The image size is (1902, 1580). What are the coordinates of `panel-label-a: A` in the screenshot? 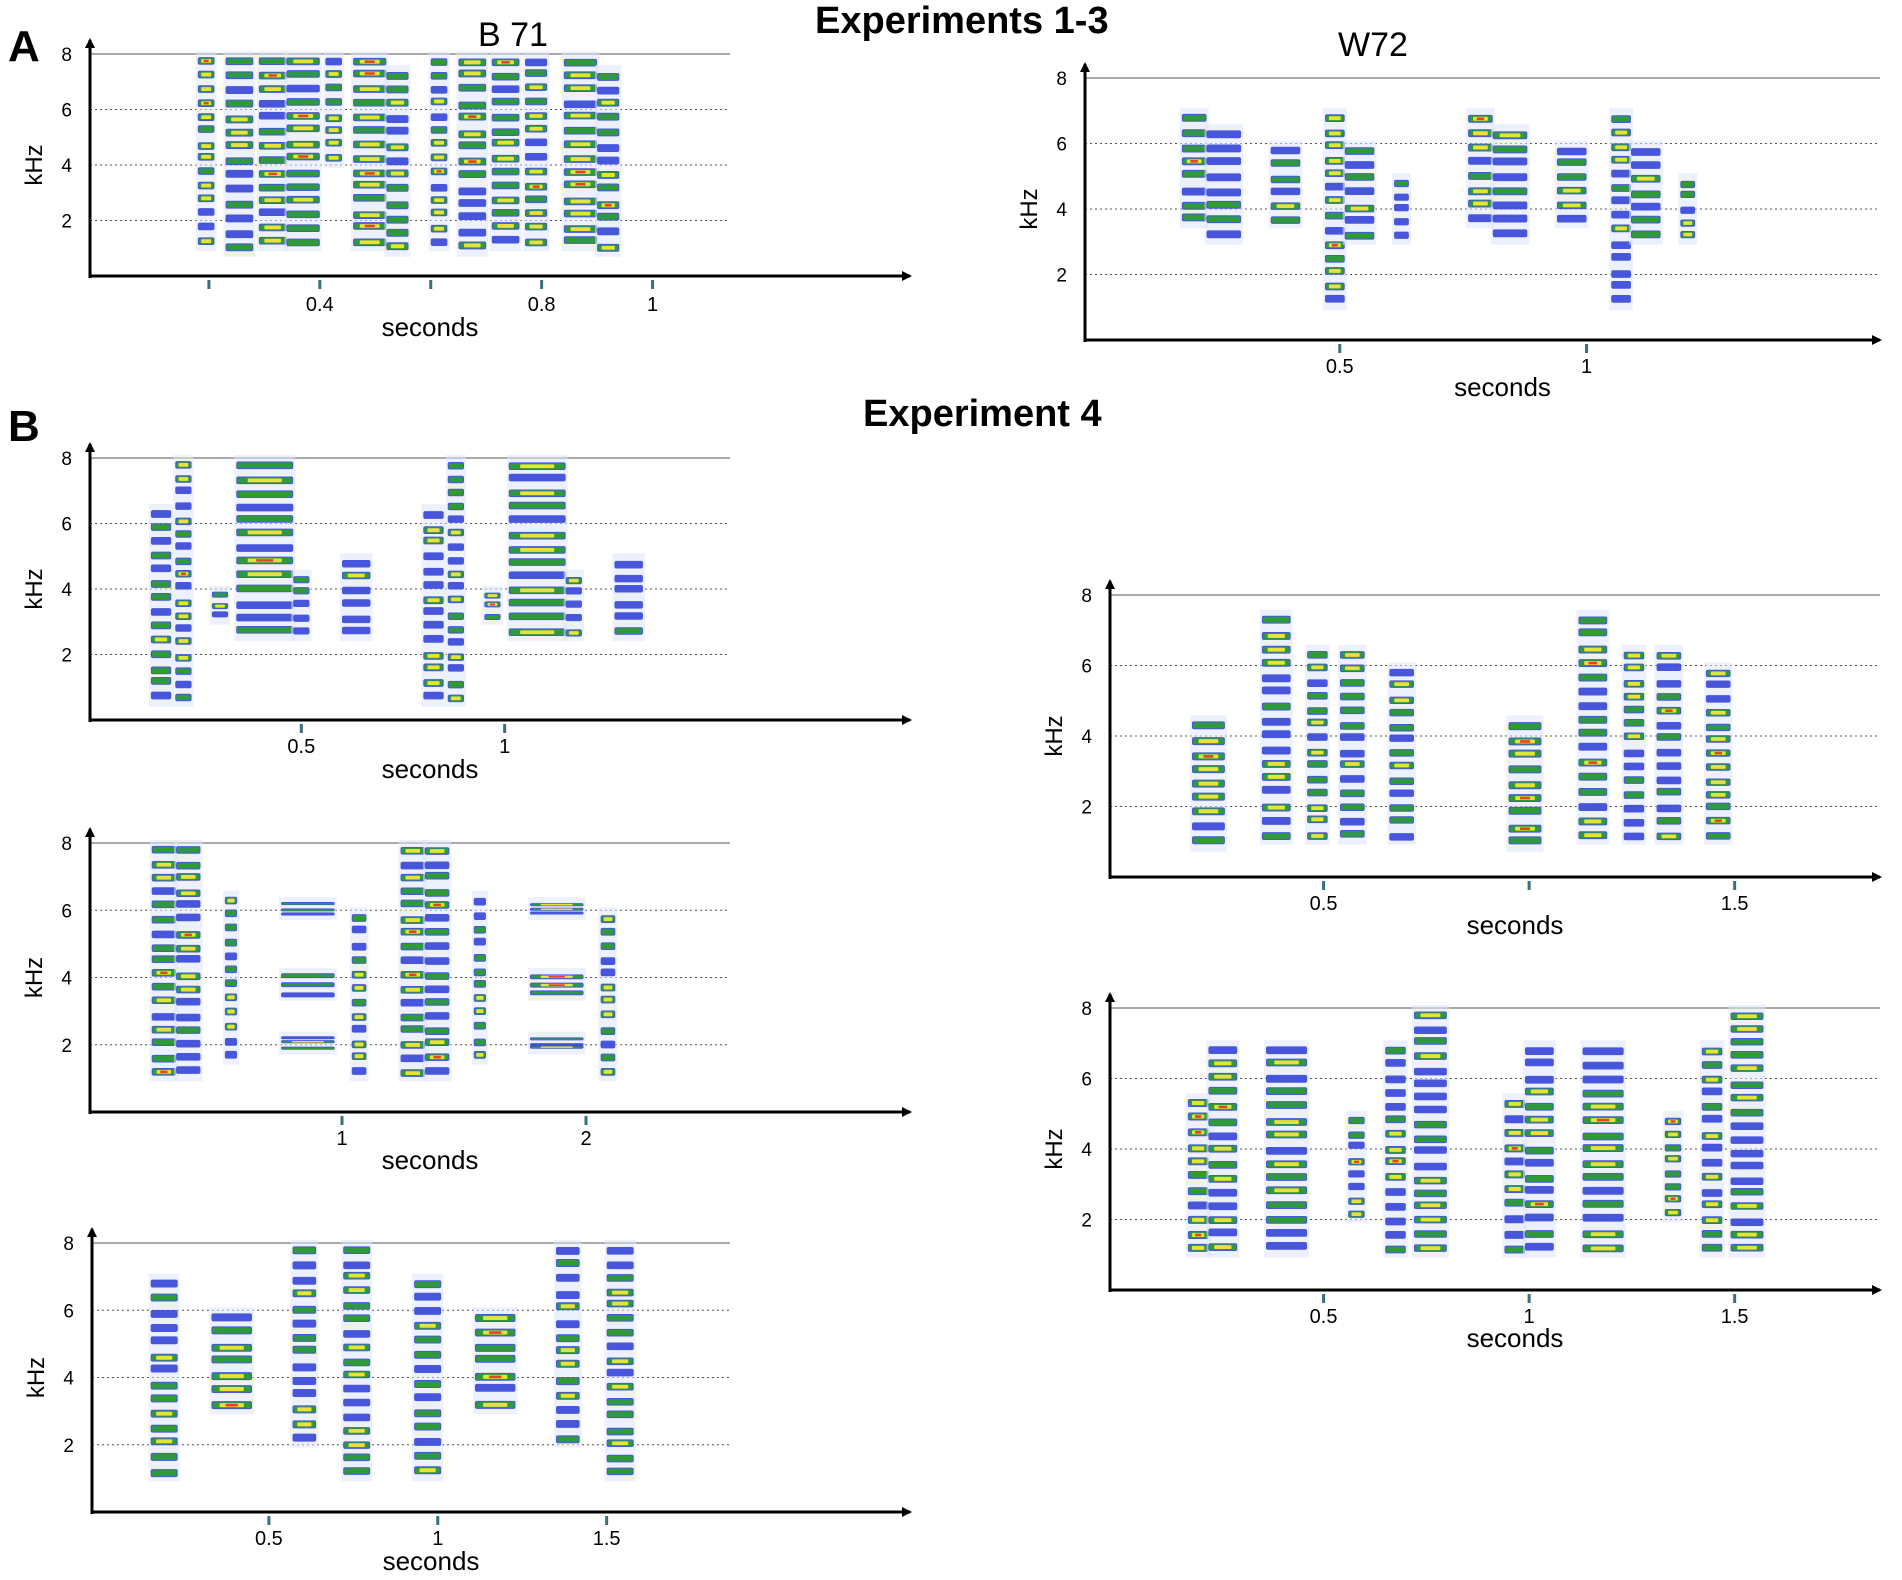 It's located at (24, 46).